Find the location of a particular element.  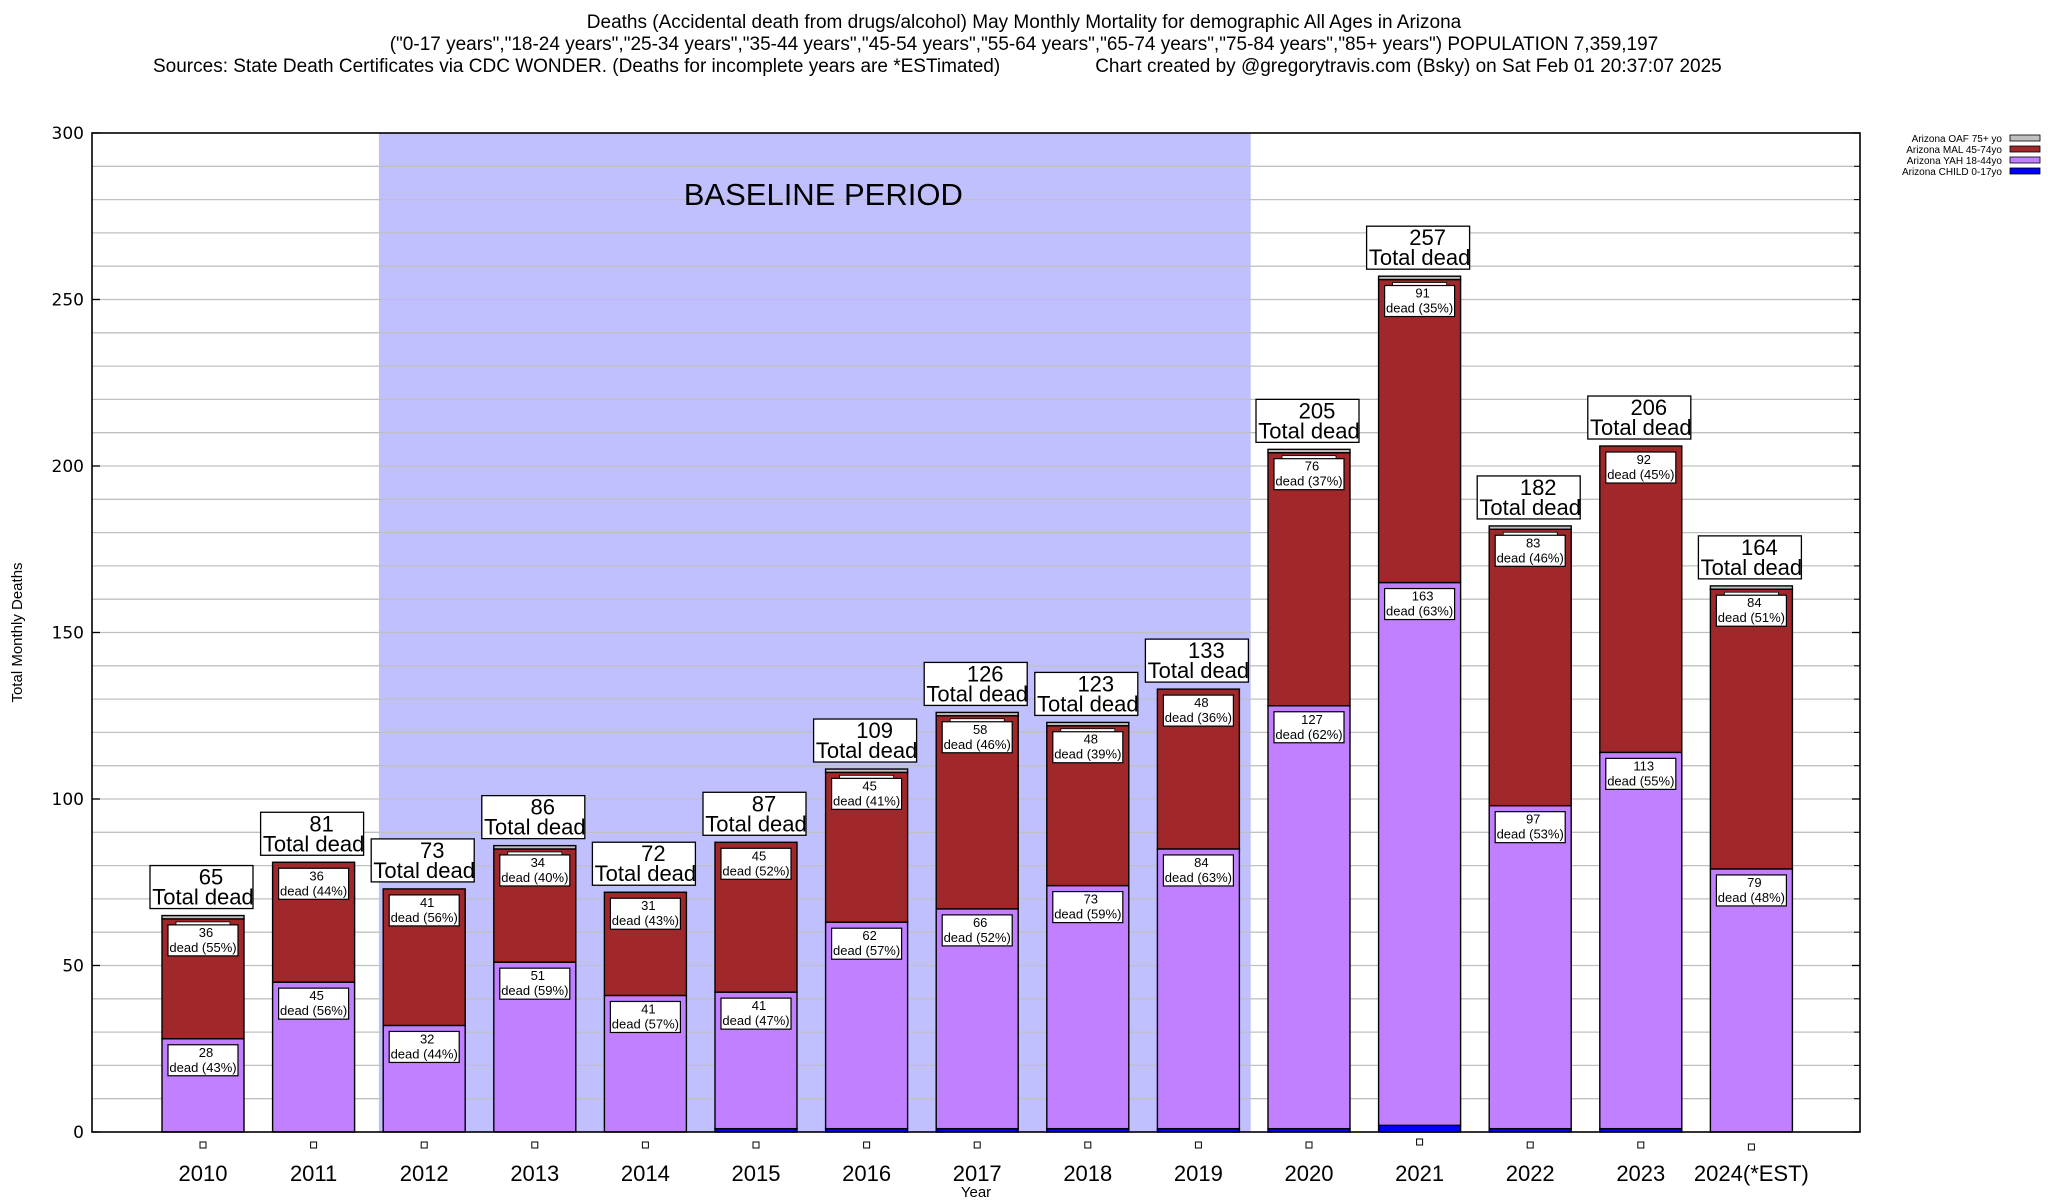

y-tick-label: 200 is located at coordinates (68, 467).